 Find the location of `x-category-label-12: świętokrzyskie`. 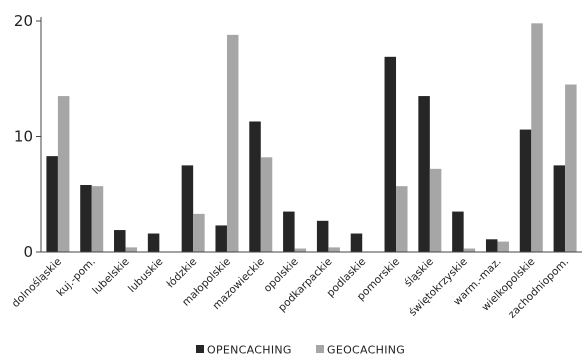

x-category-label-12: świętokrzyskie is located at coordinates (438, 287).